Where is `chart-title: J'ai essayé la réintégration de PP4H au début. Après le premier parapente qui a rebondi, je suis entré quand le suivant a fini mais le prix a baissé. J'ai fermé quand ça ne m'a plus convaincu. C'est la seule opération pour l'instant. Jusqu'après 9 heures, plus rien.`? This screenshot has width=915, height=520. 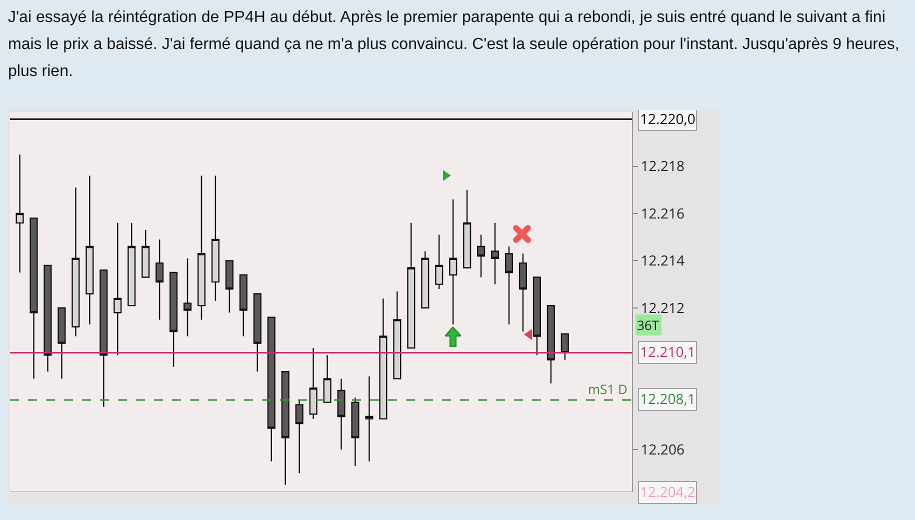 chart-title: J'ai essayé la réintégration de PP4H au début. Après le premier parapente qui a rebondi, je suis entré quand le suivant a fini mais le prix a baissé. J'ai fermé quand ça ne m'a plus convaincu. C'est la seule opération pour l'instant. Jusqu'après 9 heures, plus rien. is located at coordinates (454, 45).